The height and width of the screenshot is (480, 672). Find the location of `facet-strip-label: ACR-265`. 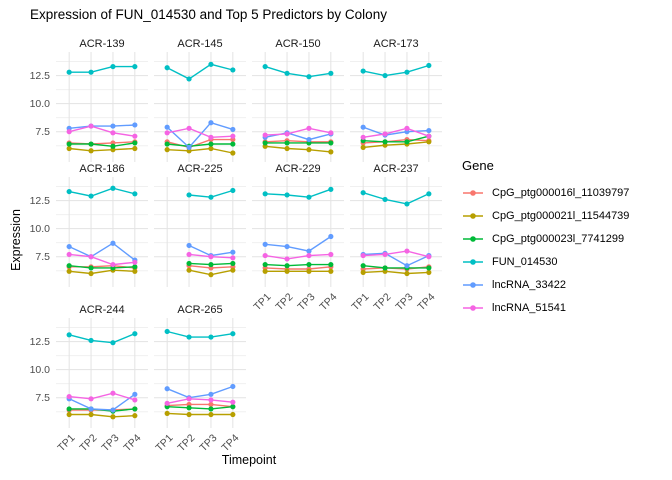

facet-strip-label: ACR-265 is located at coordinates (200, 310).